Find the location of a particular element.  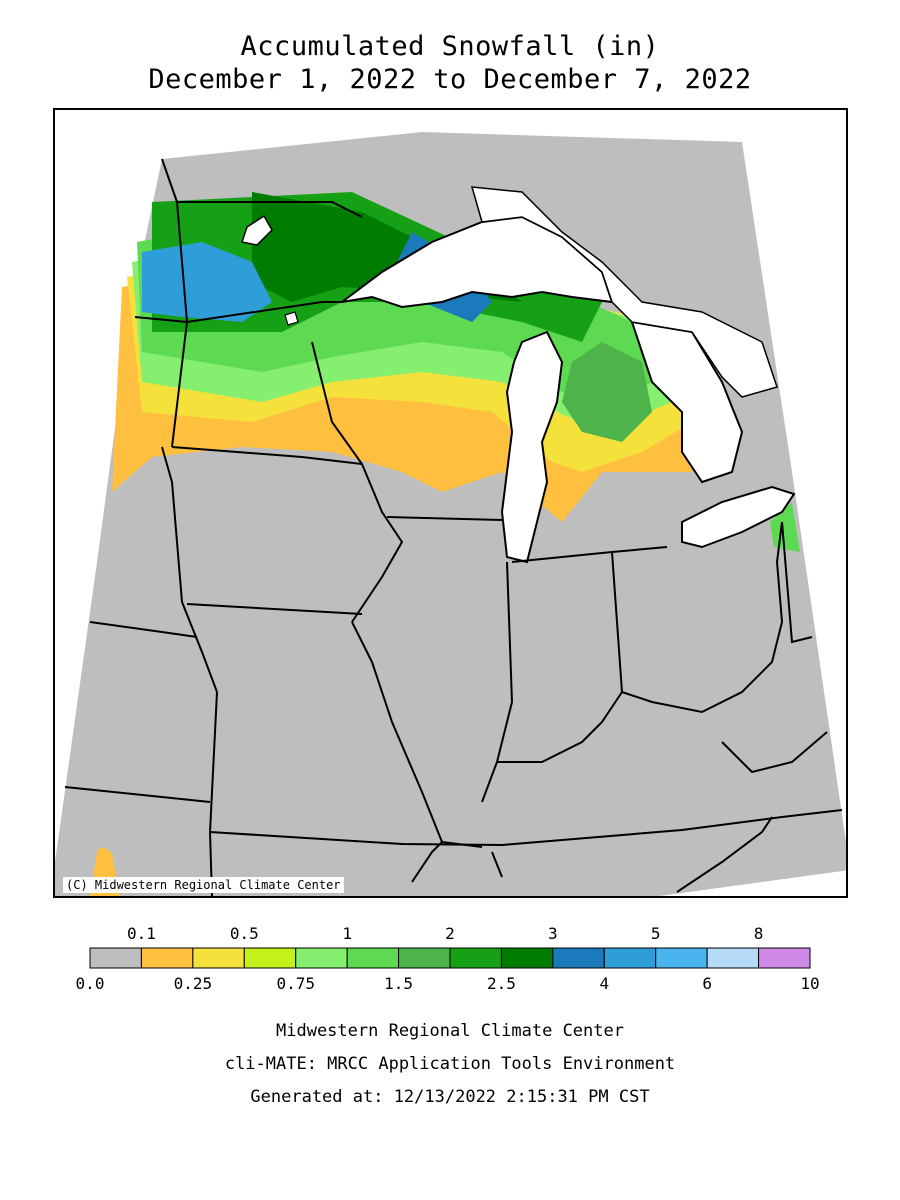

legend-upper-label: 5 is located at coordinates (655, 933).